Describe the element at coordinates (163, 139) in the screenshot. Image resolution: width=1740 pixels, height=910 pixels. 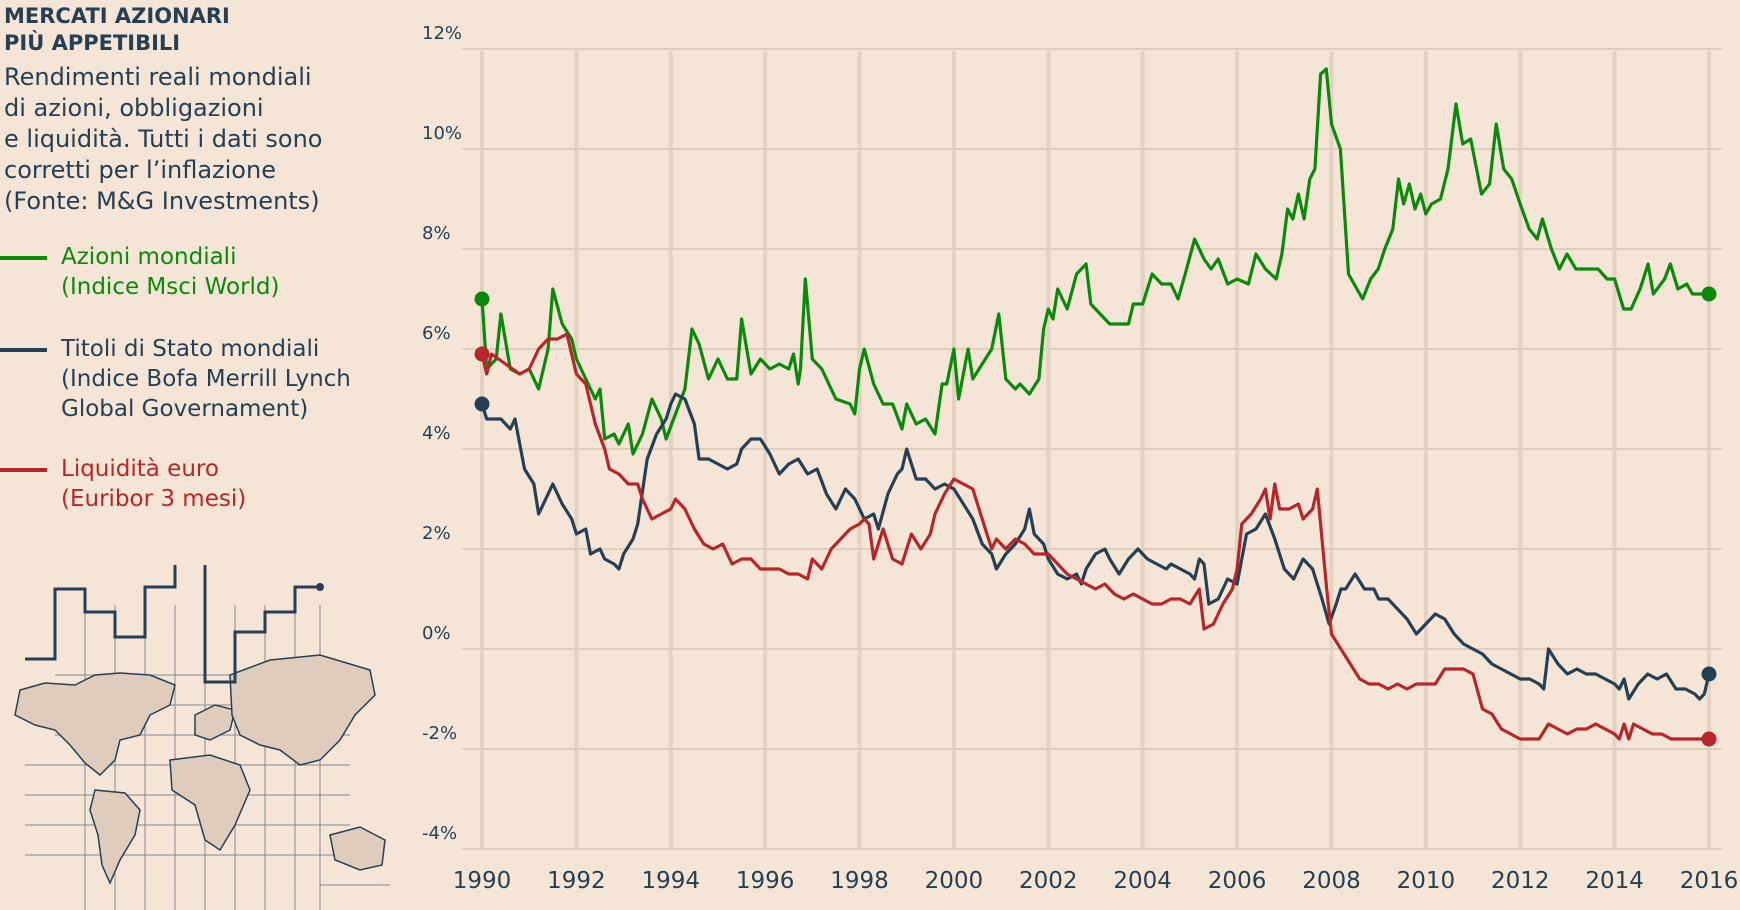
I see `subtitle-line: e liquidità. Tutti i dati sono` at that location.